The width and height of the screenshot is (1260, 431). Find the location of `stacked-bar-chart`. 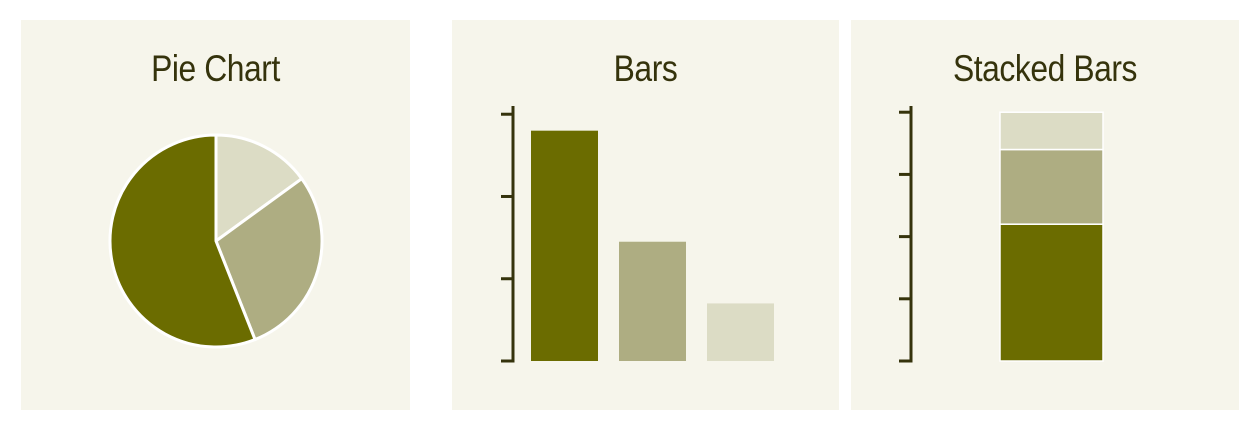

stacked-bar-chart is located at coordinates (1001, 234).